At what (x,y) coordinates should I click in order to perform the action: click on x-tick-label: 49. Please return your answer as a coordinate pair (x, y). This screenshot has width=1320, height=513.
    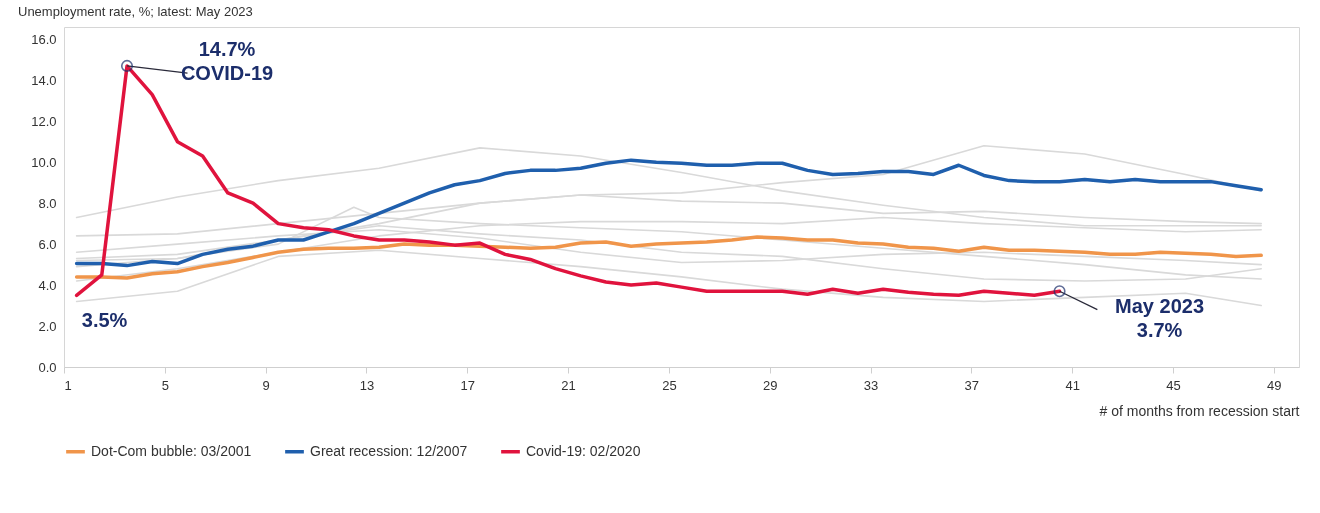
    Looking at the image, I should click on (1274, 385).